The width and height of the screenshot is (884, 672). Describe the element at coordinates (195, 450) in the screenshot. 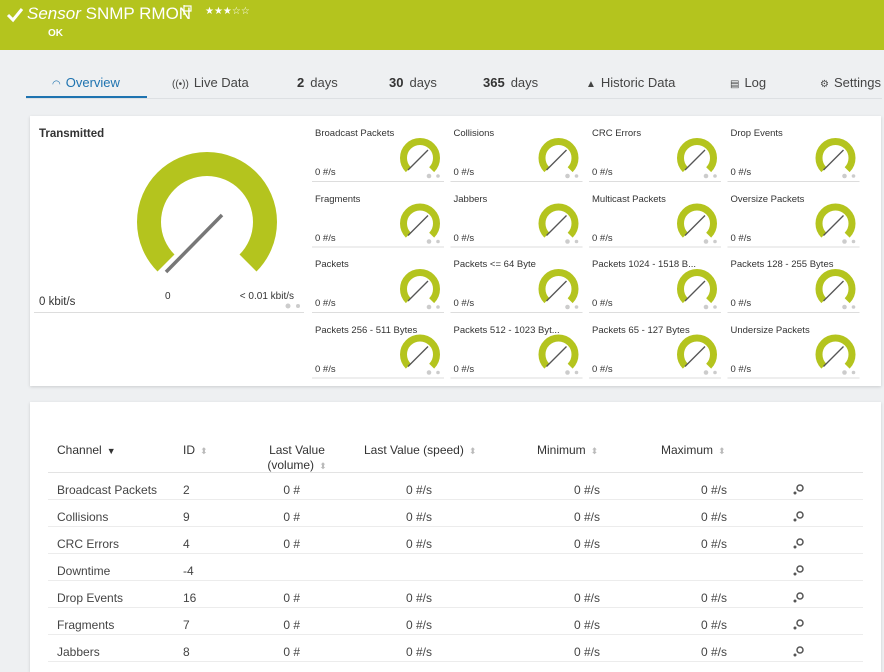

I see `column-header: ID ⬍` at that location.